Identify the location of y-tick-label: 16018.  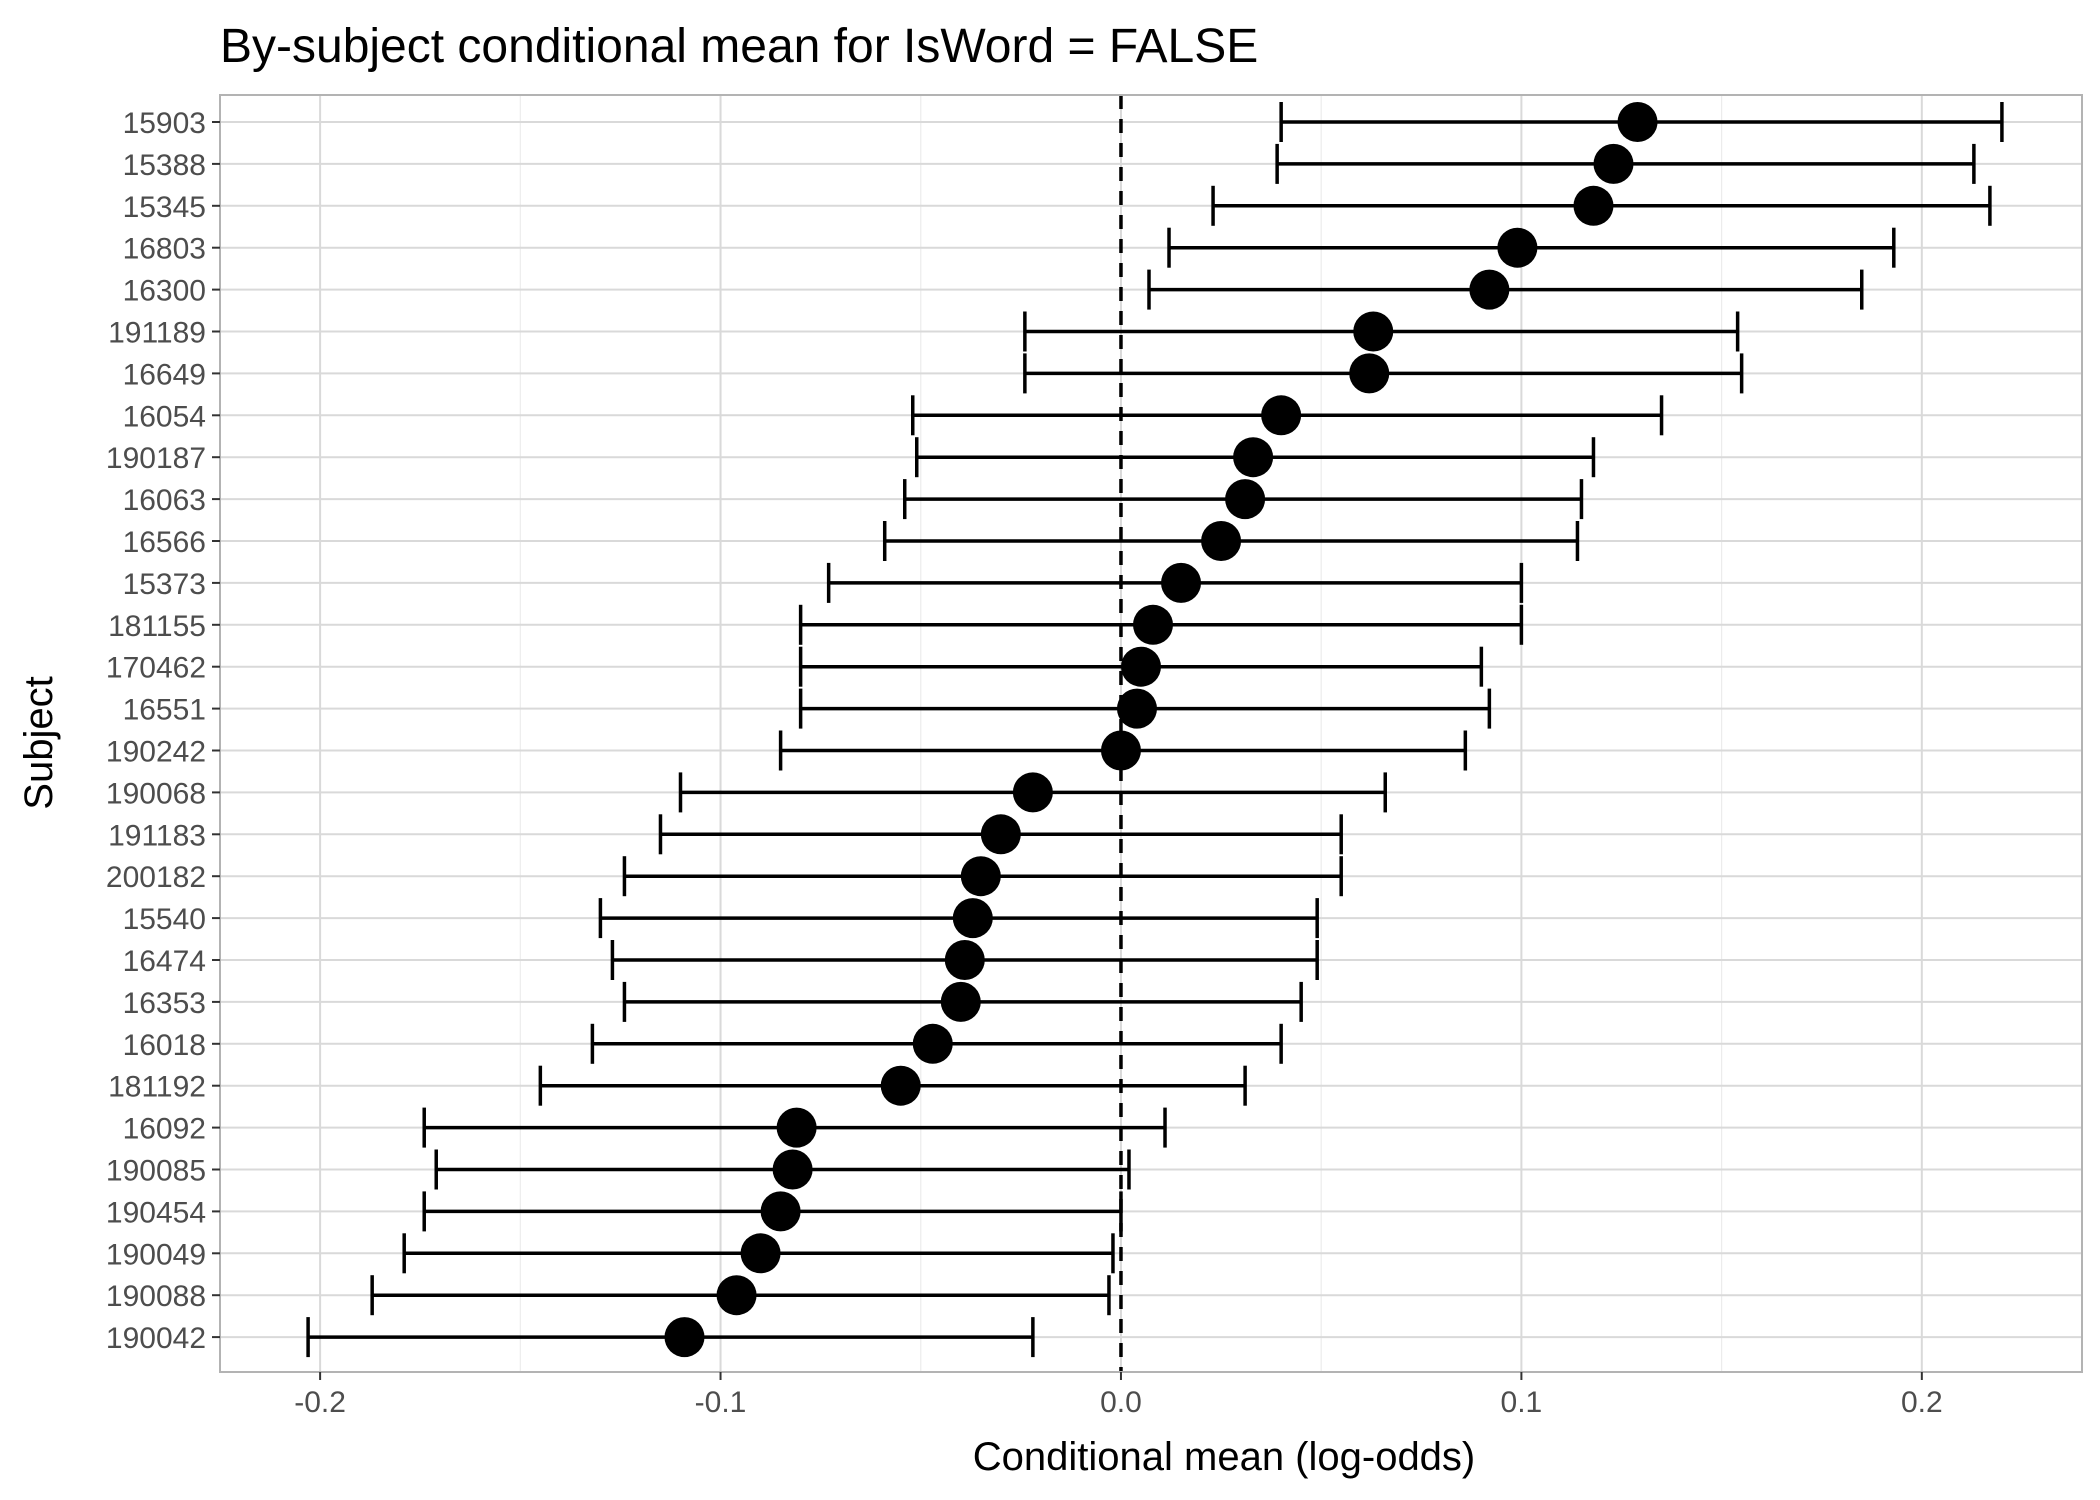
(164, 1045).